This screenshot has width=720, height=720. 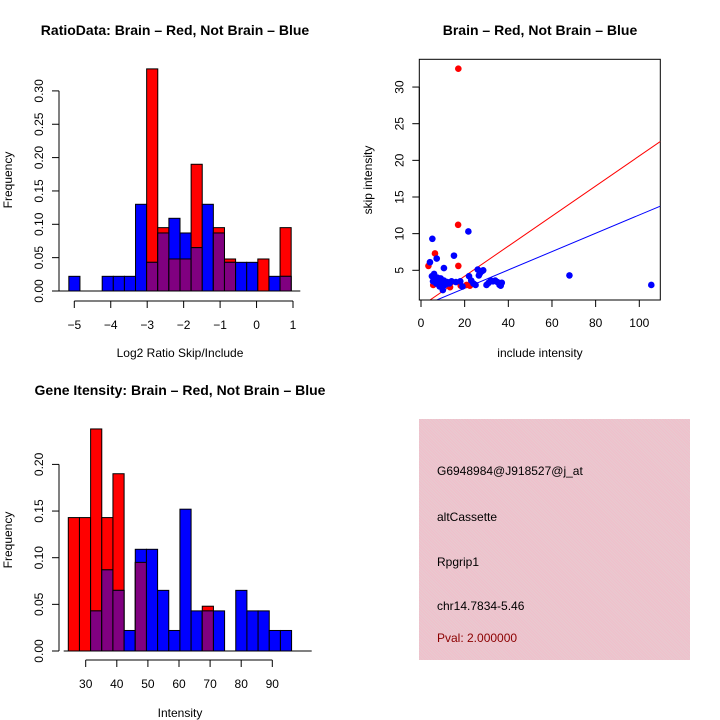 What do you see at coordinates (39, 558) in the screenshot?
I see `y-tick-label: 0.10` at bounding box center [39, 558].